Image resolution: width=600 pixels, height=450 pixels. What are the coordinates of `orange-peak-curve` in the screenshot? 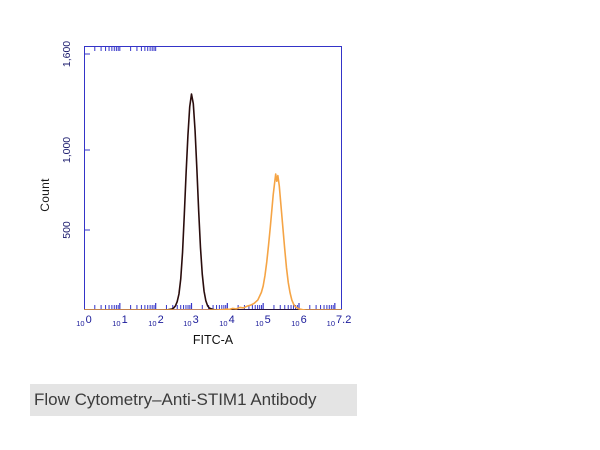 It's located at (213, 241).